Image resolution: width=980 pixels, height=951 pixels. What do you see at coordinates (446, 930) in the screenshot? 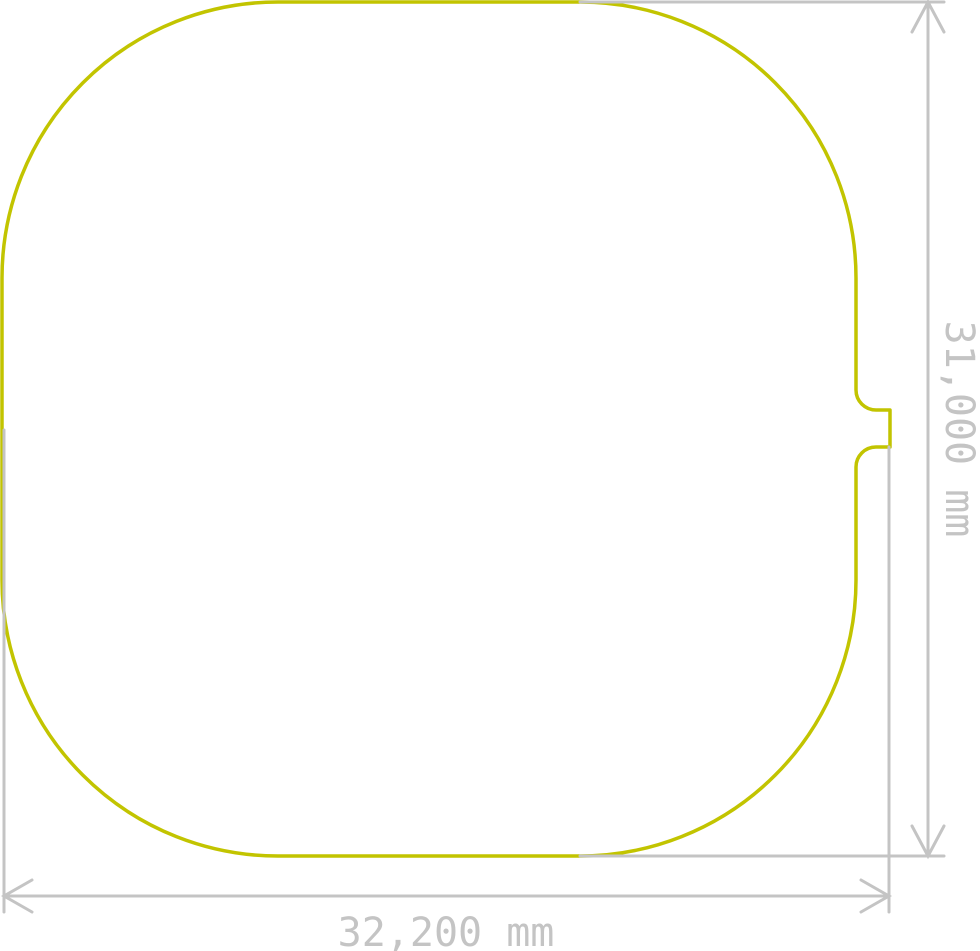
I see `width-label: 32,200 mm` at bounding box center [446, 930].